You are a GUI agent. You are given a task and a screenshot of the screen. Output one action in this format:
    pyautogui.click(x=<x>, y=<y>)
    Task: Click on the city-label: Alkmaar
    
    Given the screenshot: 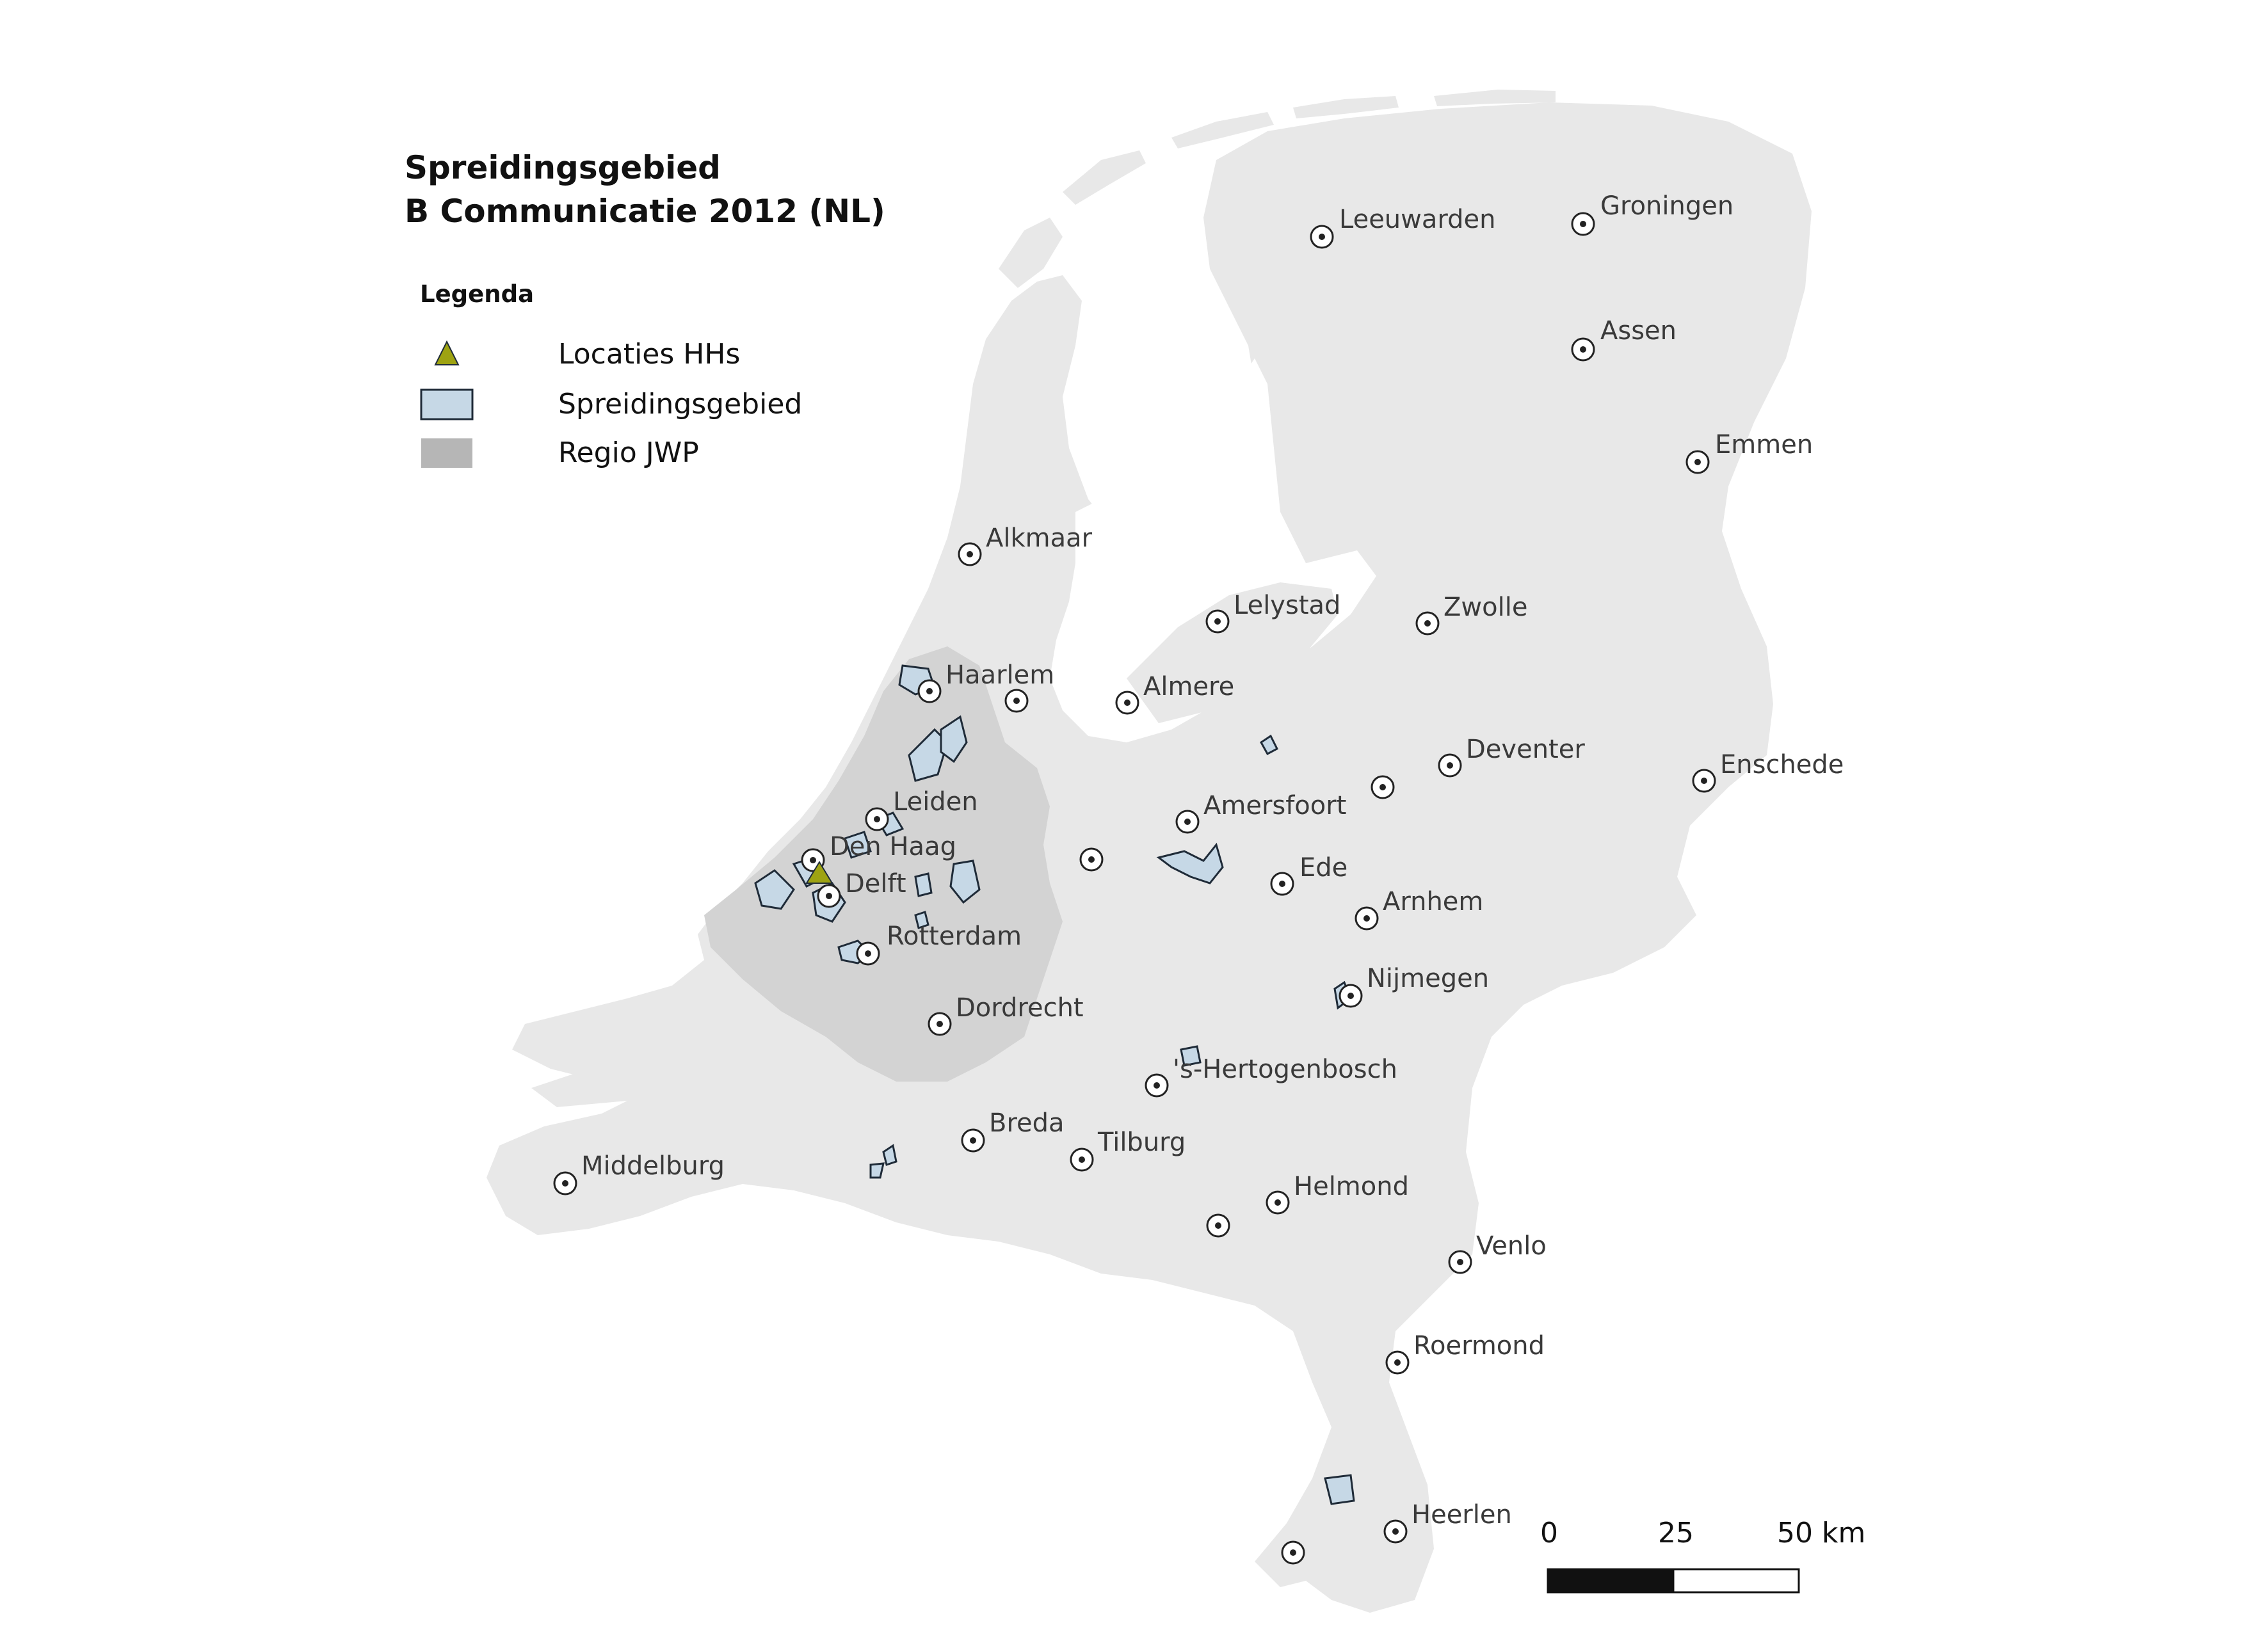 What is the action you would take?
    pyautogui.click(x=1039, y=538)
    